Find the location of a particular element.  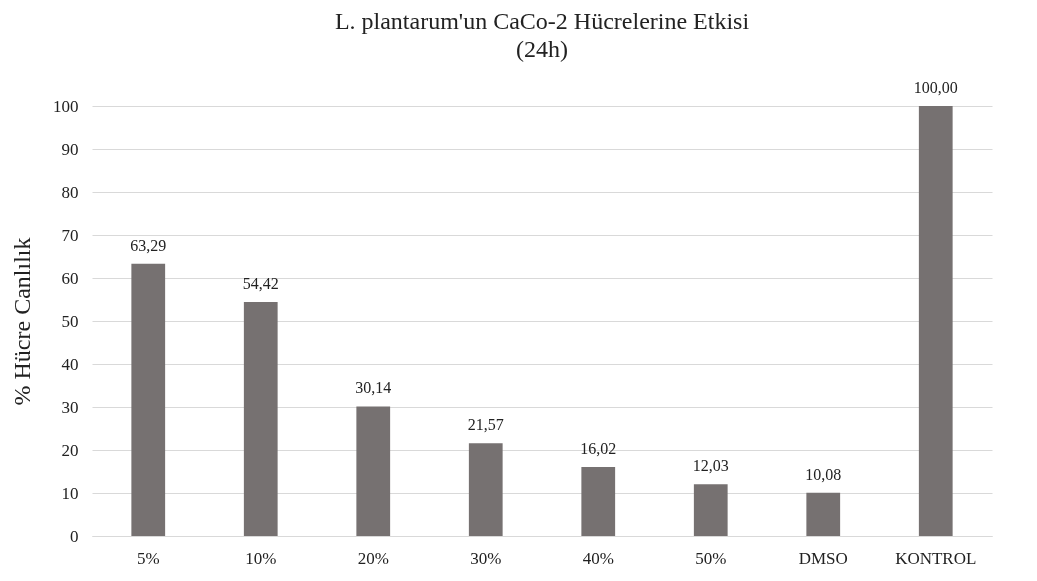

chart-title: L. plantarum'un CaCo-2 Hücrelerine Etkisi is located at coordinates (542, 21).